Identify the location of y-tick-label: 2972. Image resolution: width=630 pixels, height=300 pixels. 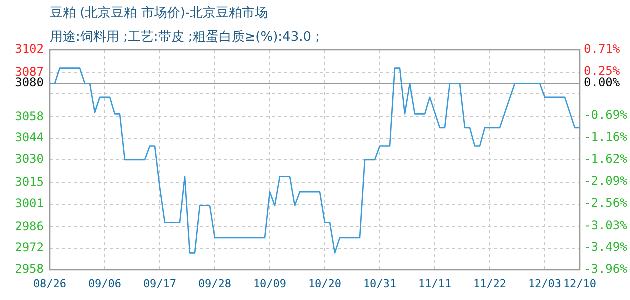
(29, 247).